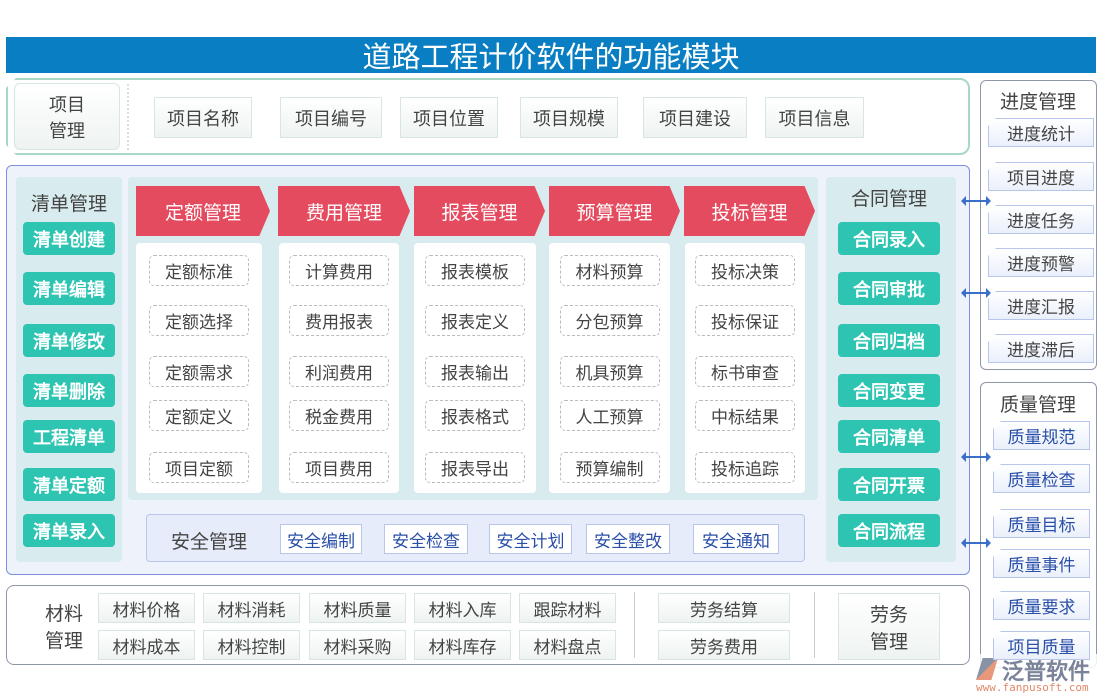 The width and height of the screenshot is (1100, 700). Describe the element at coordinates (69, 390) in the screenshot. I see `list-item-button: 清单删除` at that location.